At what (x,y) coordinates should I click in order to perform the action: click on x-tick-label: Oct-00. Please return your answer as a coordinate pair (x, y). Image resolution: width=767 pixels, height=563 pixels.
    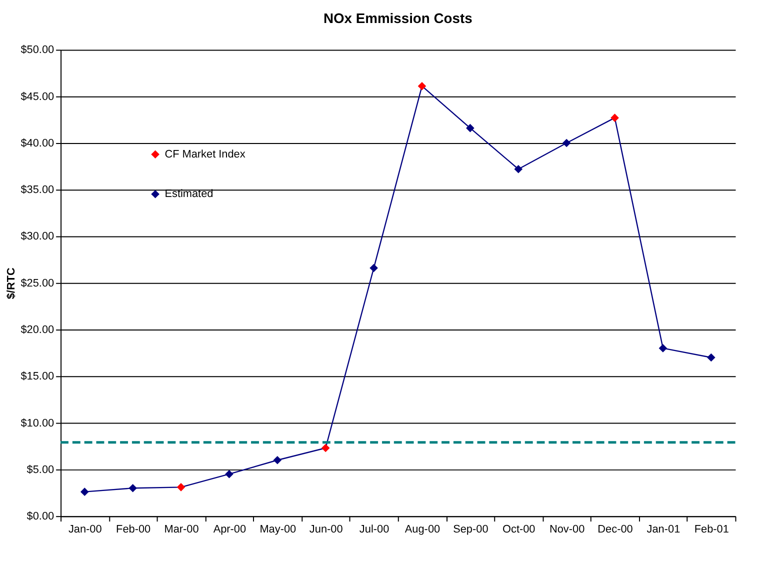
    Looking at the image, I should click on (519, 529).